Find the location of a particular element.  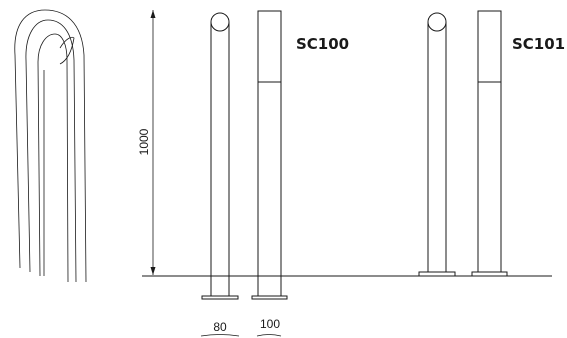

square-width-dimension is located at coordinates (269, 335).